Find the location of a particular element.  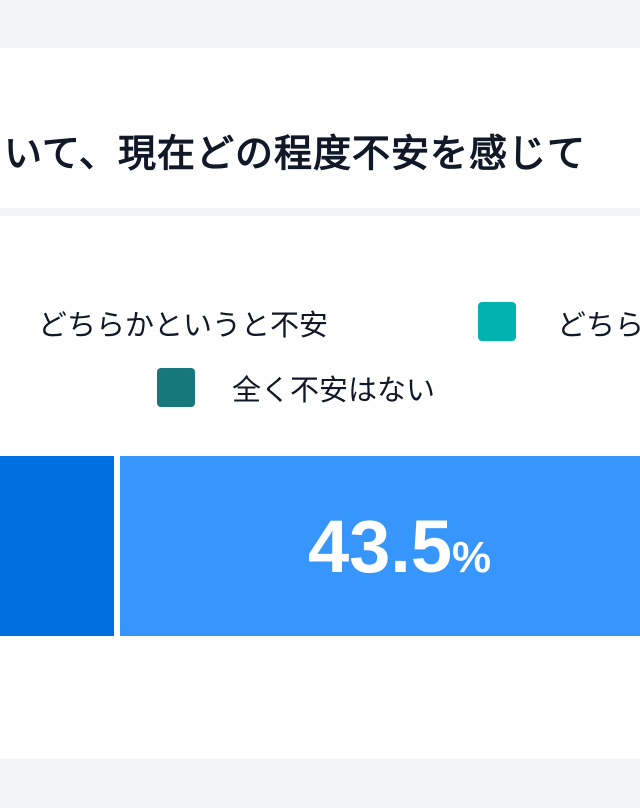

chart-title: いて、現在どの程度不安を感じて is located at coordinates (295, 153).